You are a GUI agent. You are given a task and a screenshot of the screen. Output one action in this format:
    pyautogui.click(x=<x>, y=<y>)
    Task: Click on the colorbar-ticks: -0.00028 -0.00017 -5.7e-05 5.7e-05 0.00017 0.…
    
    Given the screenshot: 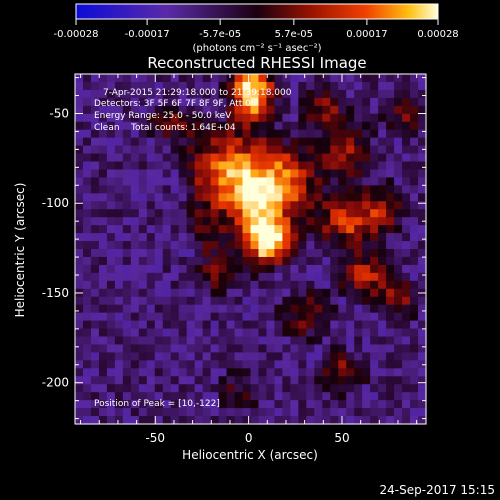 What is the action you would take?
    pyautogui.click(x=256, y=29)
    